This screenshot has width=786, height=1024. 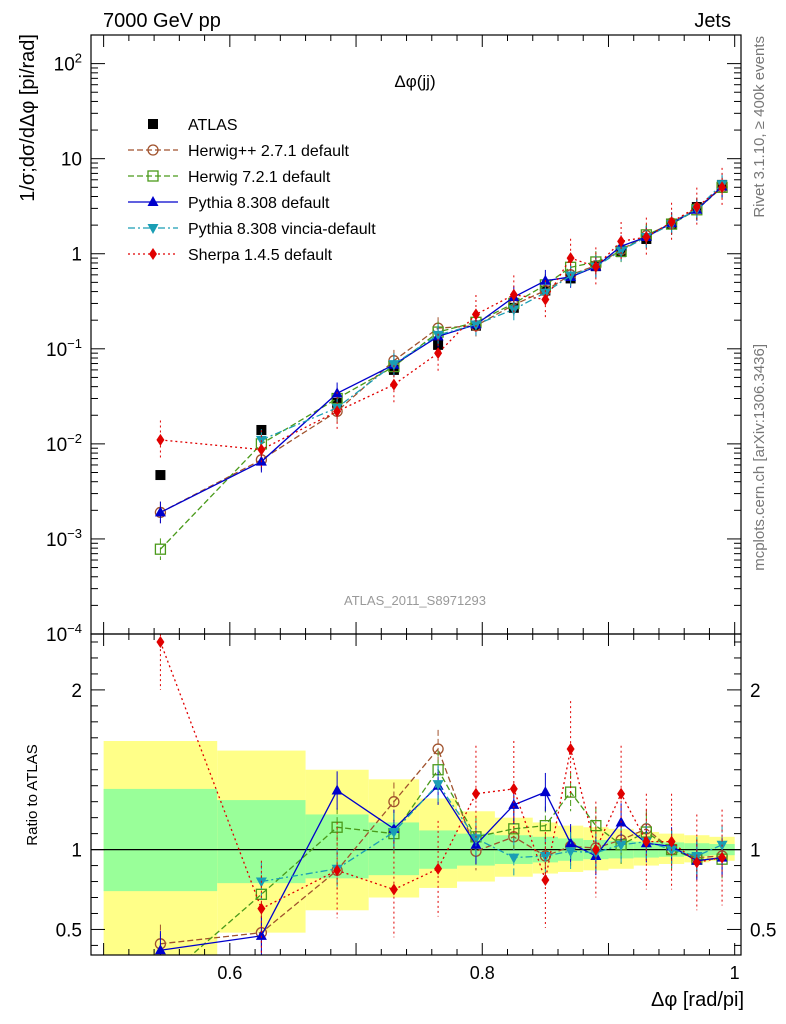 What do you see at coordinates (162, 21) in the screenshot?
I see `header-left: 7000 GeV pp` at bounding box center [162, 21].